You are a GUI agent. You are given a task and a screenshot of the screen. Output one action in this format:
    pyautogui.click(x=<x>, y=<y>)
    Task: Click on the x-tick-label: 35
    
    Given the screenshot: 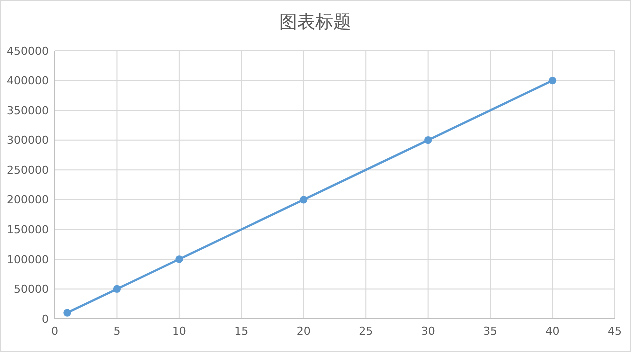 What is the action you would take?
    pyautogui.click(x=491, y=331)
    